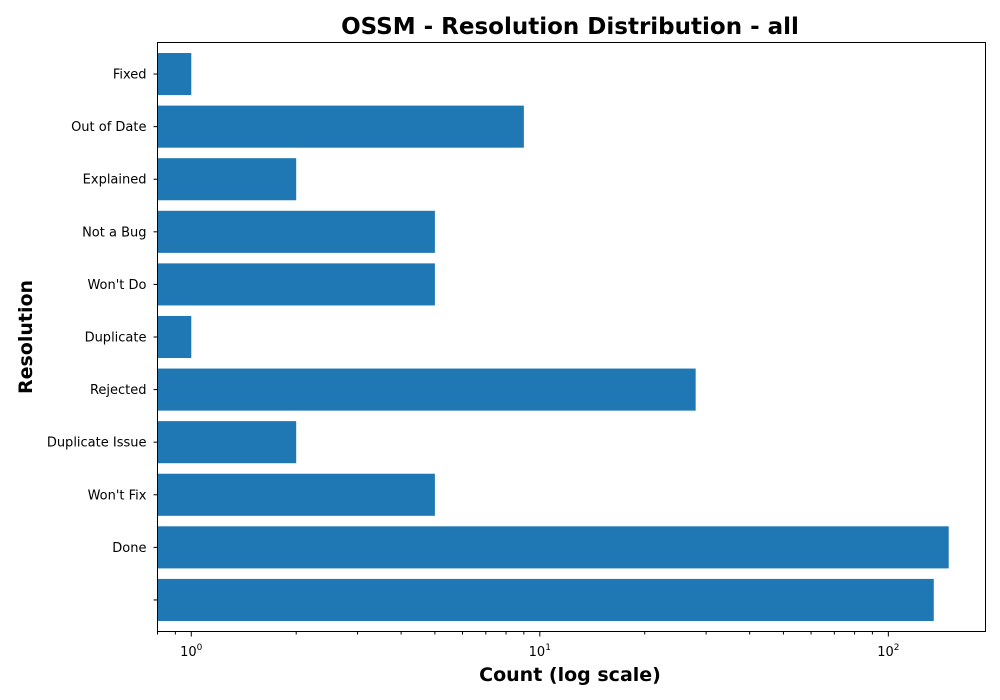 The height and width of the screenshot is (700, 1000). Describe the element at coordinates (888, 651) in the screenshot. I see `x-tick-label: 10²` at that location.